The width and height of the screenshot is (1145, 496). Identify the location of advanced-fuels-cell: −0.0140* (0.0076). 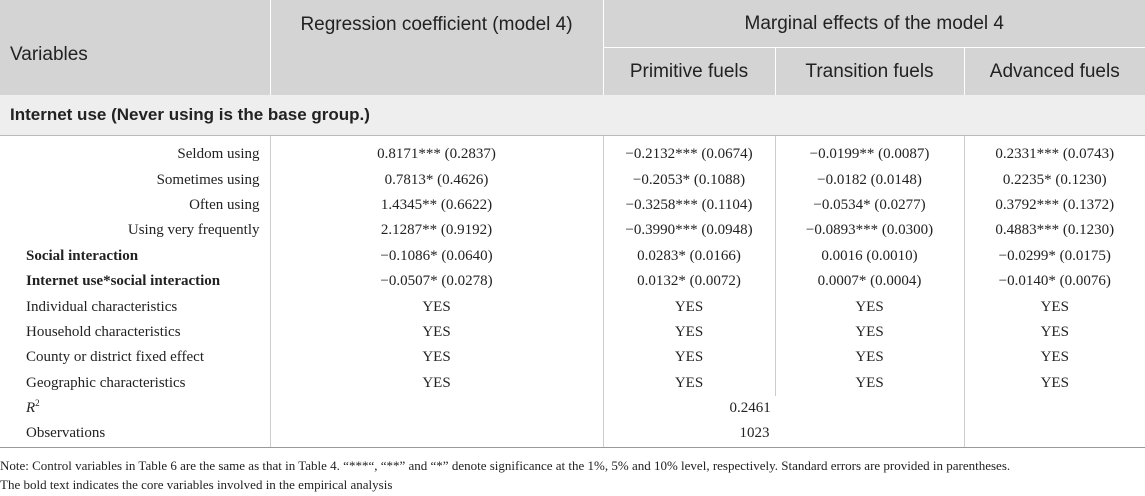
(1054, 281).